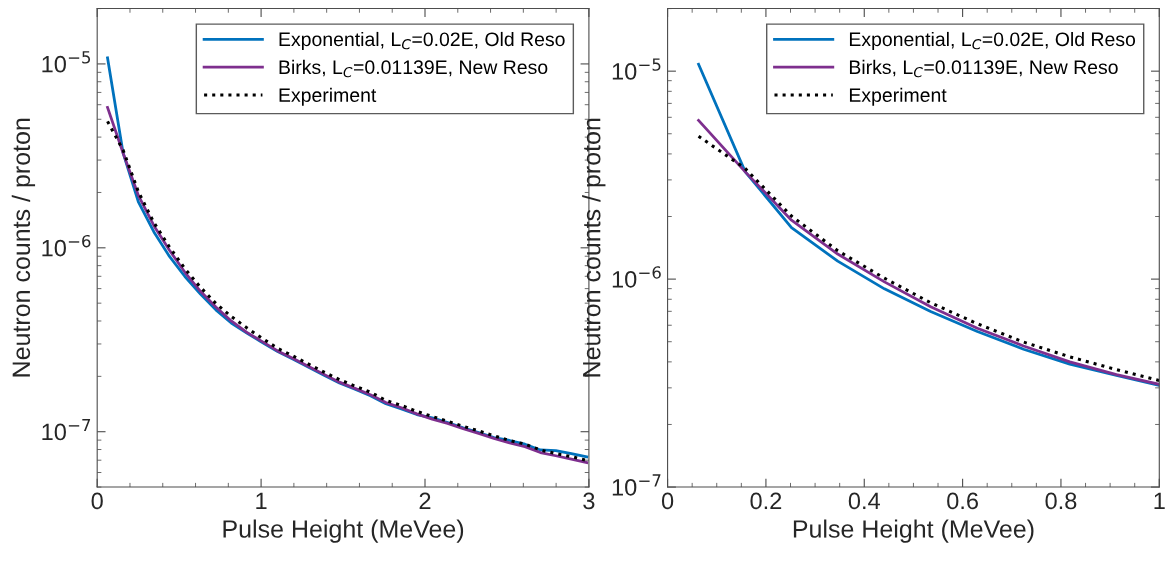  Describe the element at coordinates (589, 501) in the screenshot. I see `x-tick-label: 3` at that location.